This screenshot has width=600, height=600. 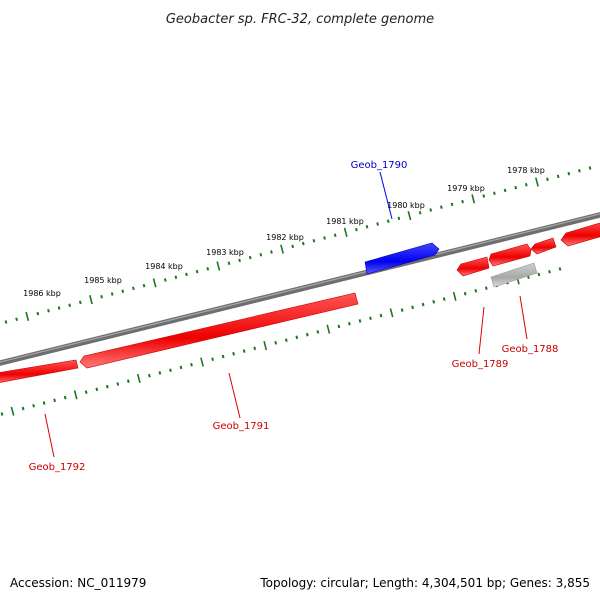 What do you see at coordinates (164, 266) in the screenshot?
I see `scale-label: 1984 kbp` at bounding box center [164, 266].